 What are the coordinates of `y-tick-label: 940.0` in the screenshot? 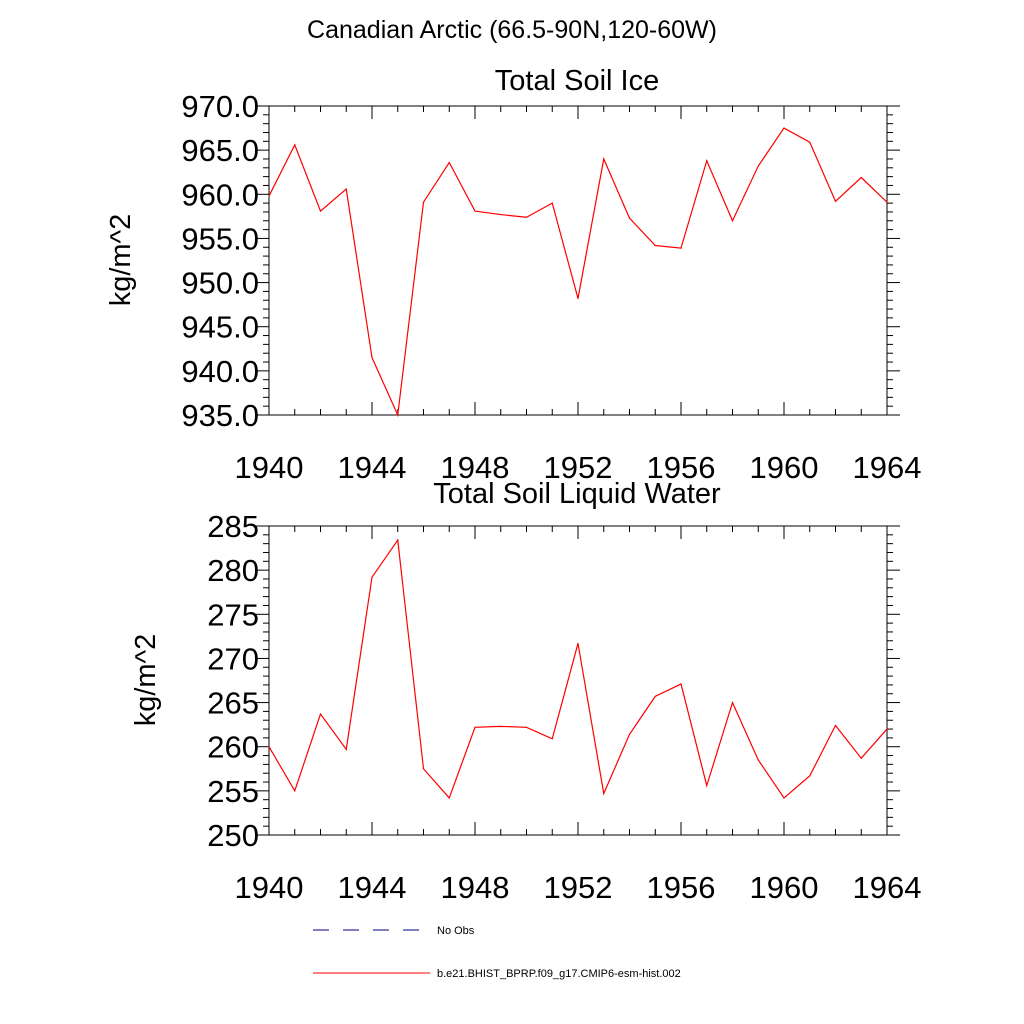 It's located at (220, 371).